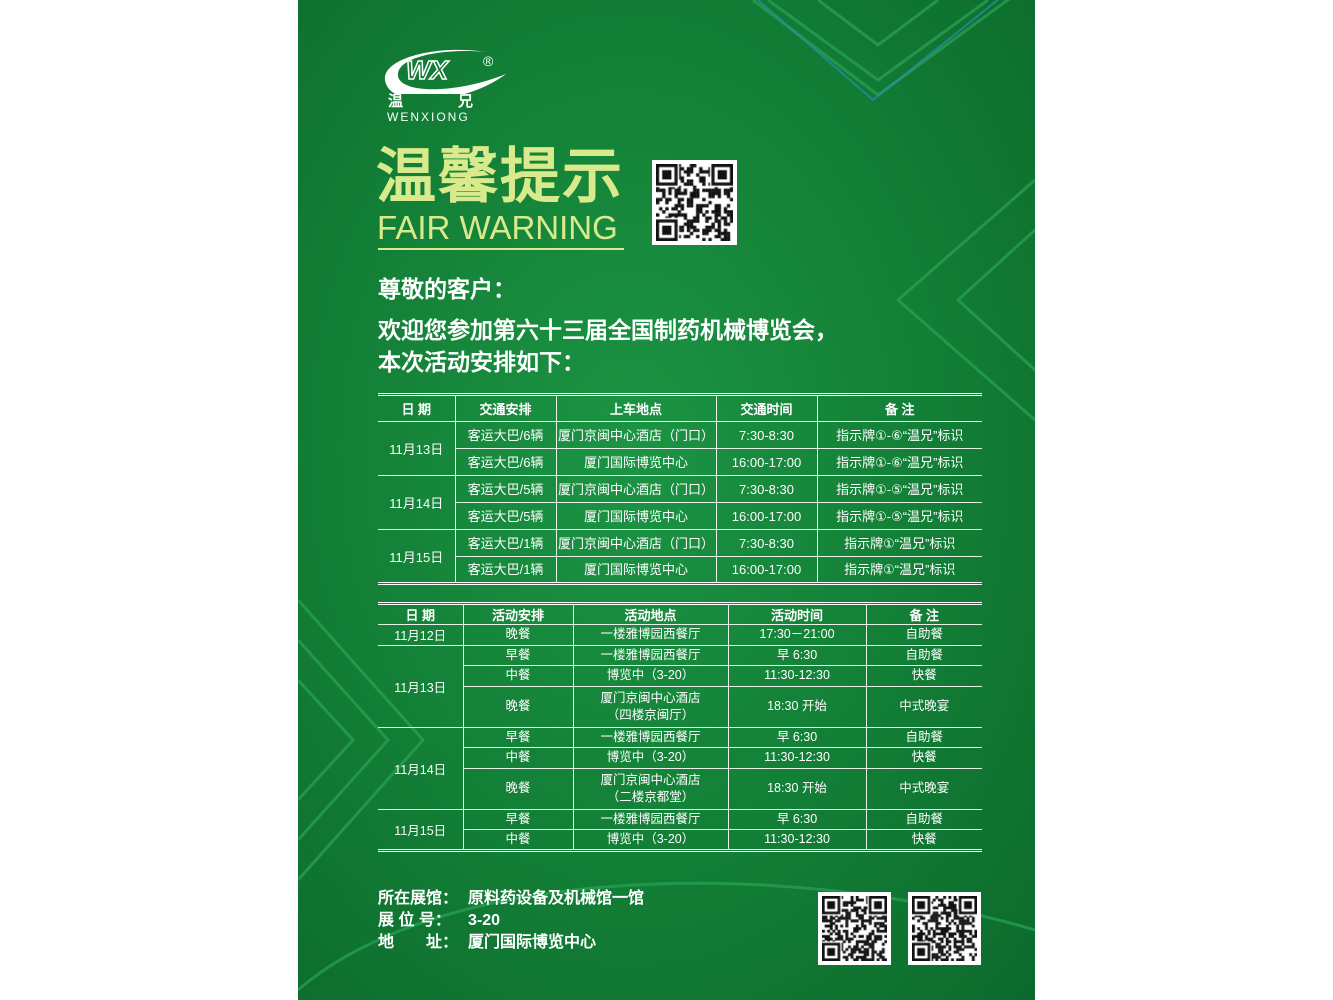 The width and height of the screenshot is (1333, 1000). What do you see at coordinates (608, 330) in the screenshot?
I see `intro-line: 欢迎您参加第六十三届全国制药机械博览会，` at bounding box center [608, 330].